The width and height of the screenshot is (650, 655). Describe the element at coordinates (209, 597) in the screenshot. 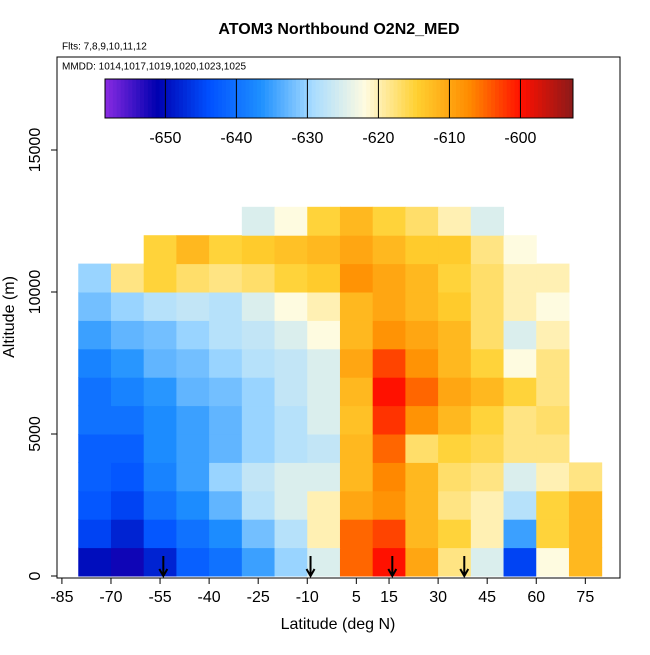

I see `x-tick-label: -40` at that location.